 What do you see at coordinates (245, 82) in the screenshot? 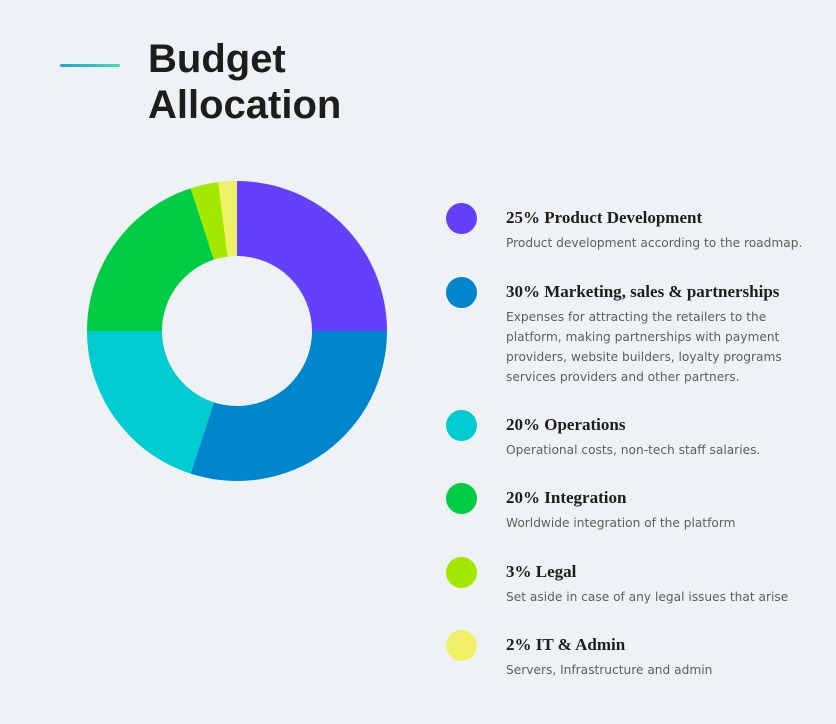
I see `page-title: Budget Allocation` at bounding box center [245, 82].